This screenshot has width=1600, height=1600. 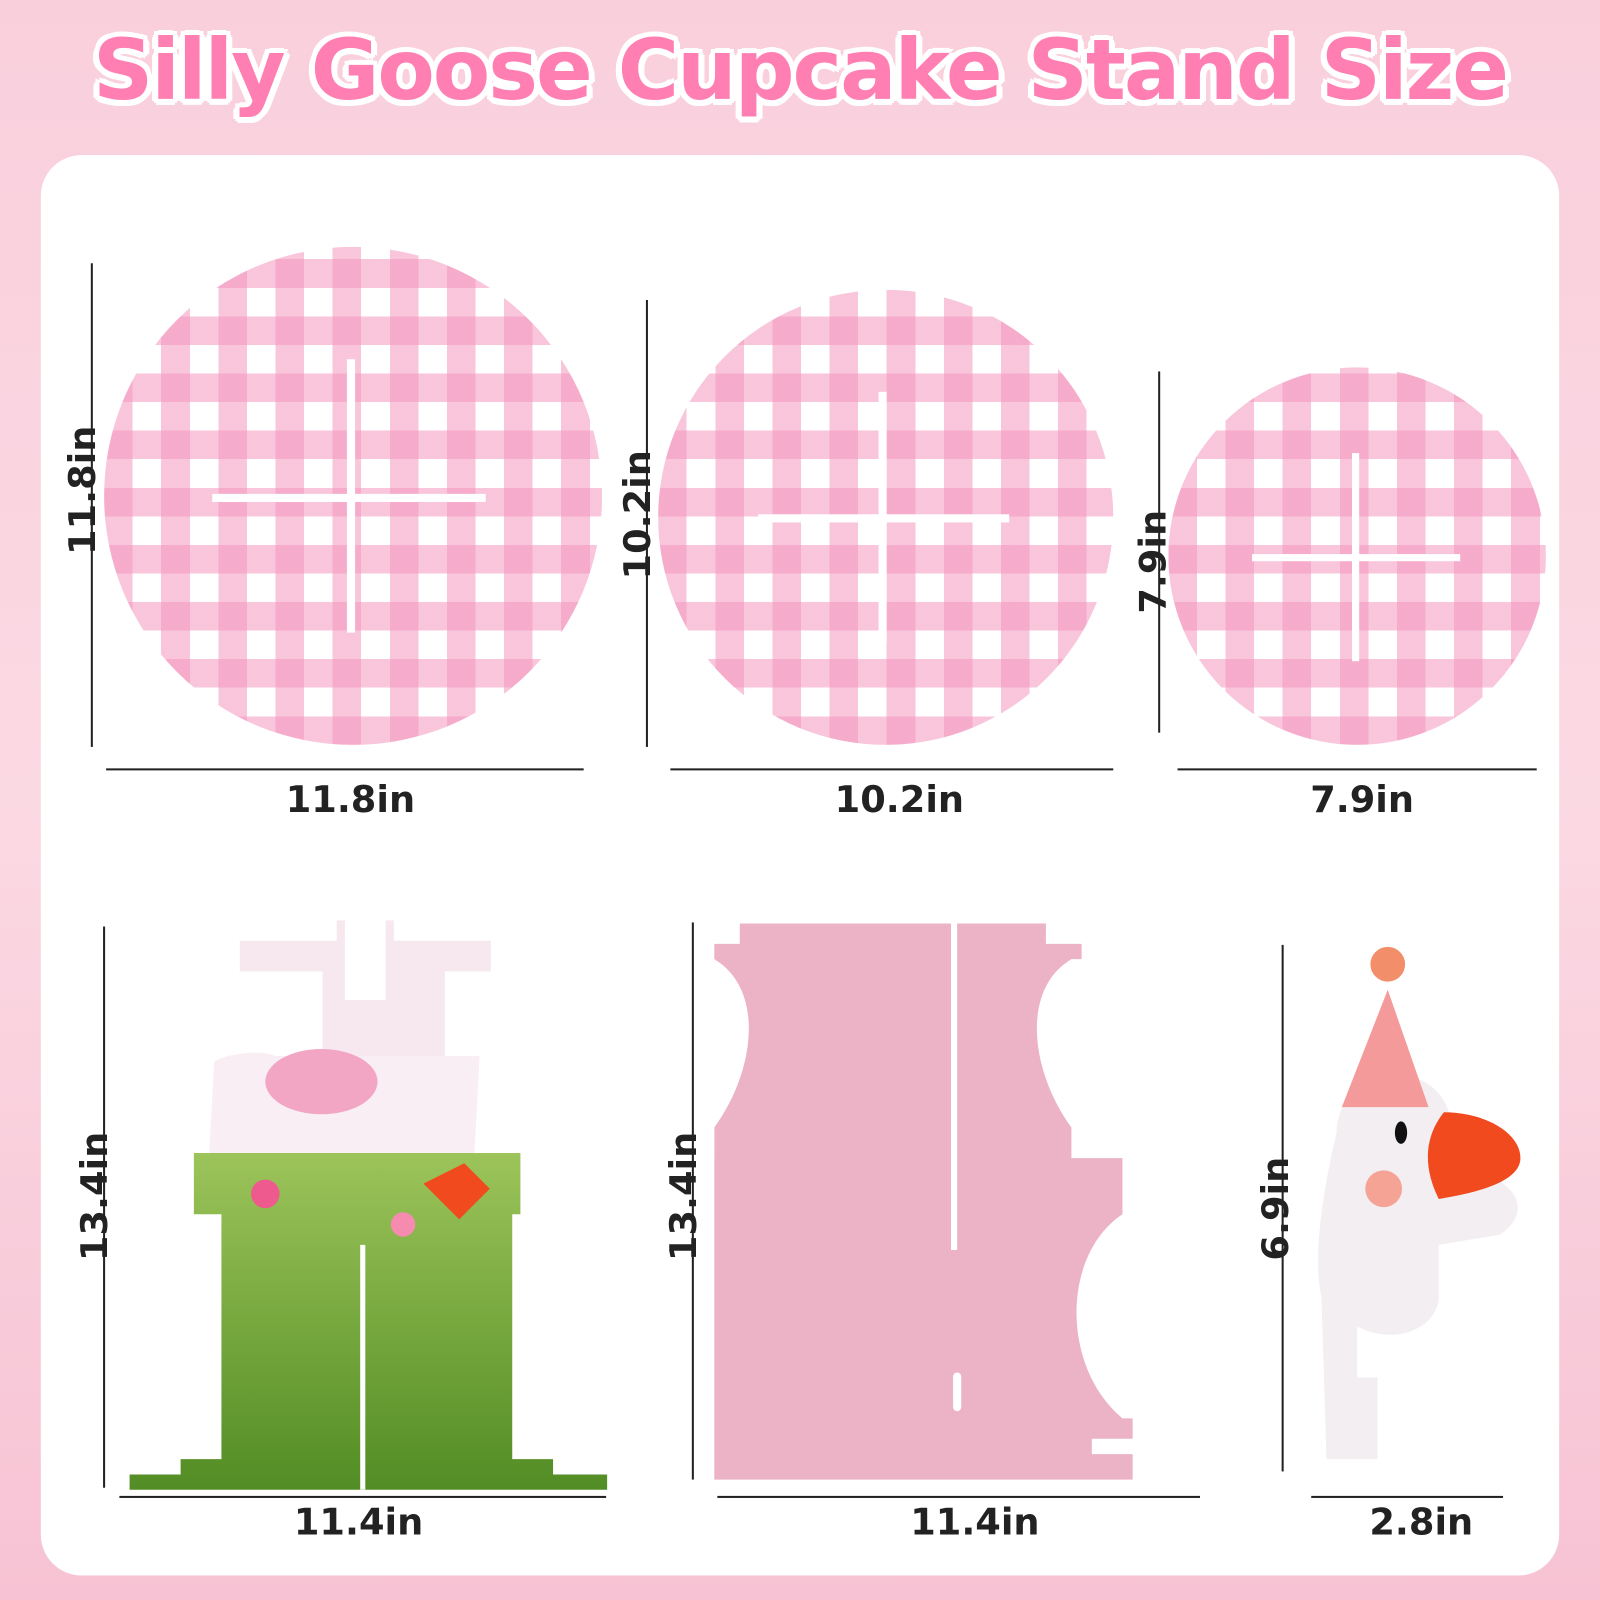 What do you see at coordinates (1421, 1523) in the screenshot?
I see `goose-topper-width: 2.8in` at bounding box center [1421, 1523].